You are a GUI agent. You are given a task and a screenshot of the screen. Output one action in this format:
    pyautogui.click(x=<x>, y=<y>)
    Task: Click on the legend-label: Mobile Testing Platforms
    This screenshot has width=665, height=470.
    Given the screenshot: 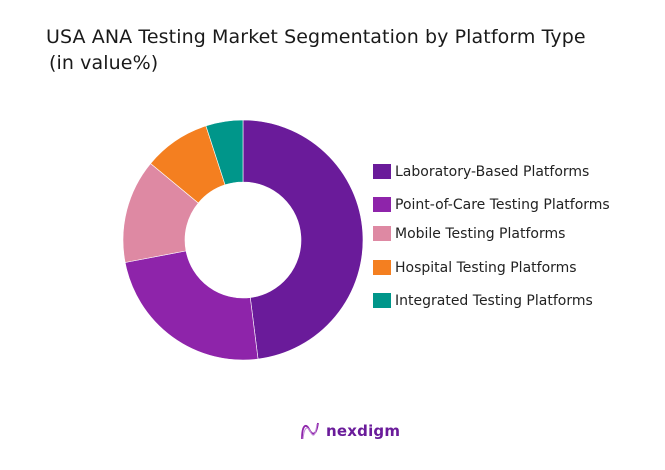 What is the action you would take?
    pyautogui.click(x=480, y=233)
    